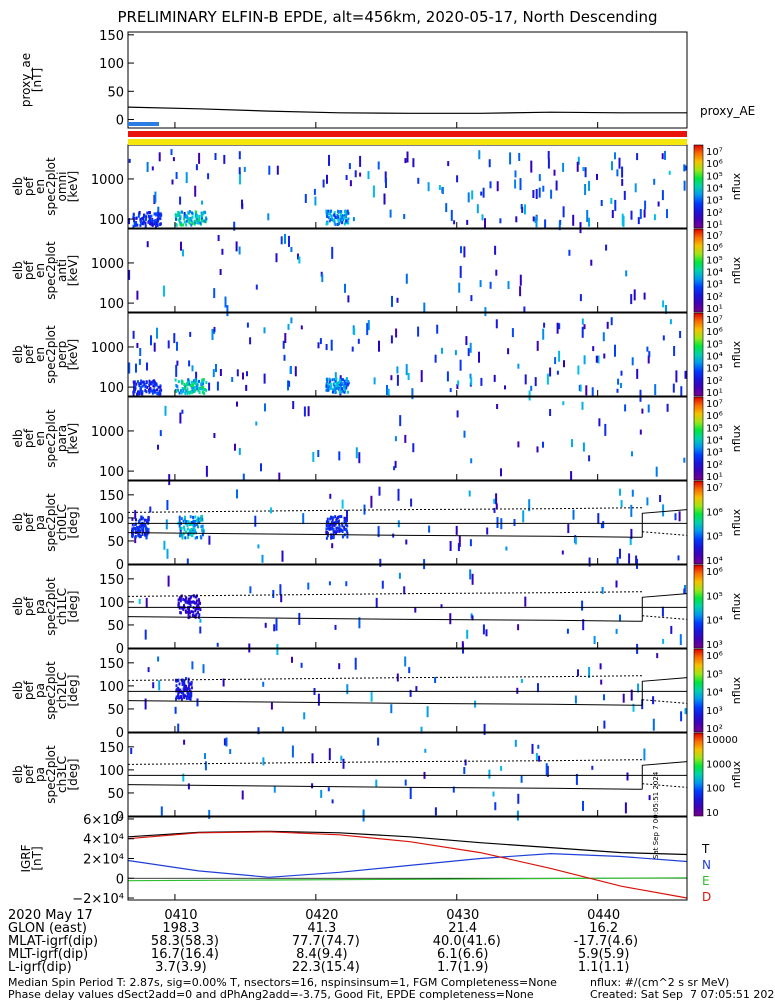 Image resolution: width=775 pixels, height=1001 pixels. I want to click on en_para-colorbar-tick: 10², so click(714, 465).